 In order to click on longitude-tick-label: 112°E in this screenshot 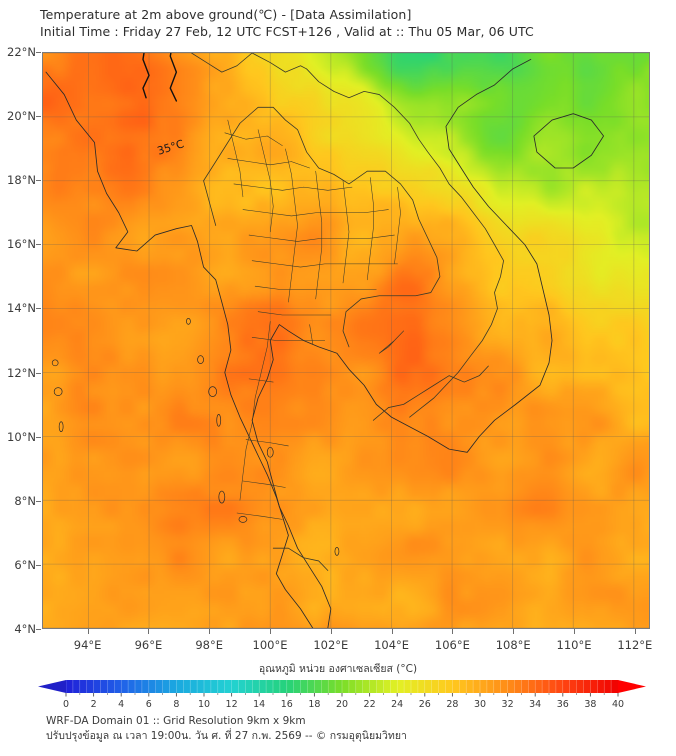, I will do `click(635, 645)`.